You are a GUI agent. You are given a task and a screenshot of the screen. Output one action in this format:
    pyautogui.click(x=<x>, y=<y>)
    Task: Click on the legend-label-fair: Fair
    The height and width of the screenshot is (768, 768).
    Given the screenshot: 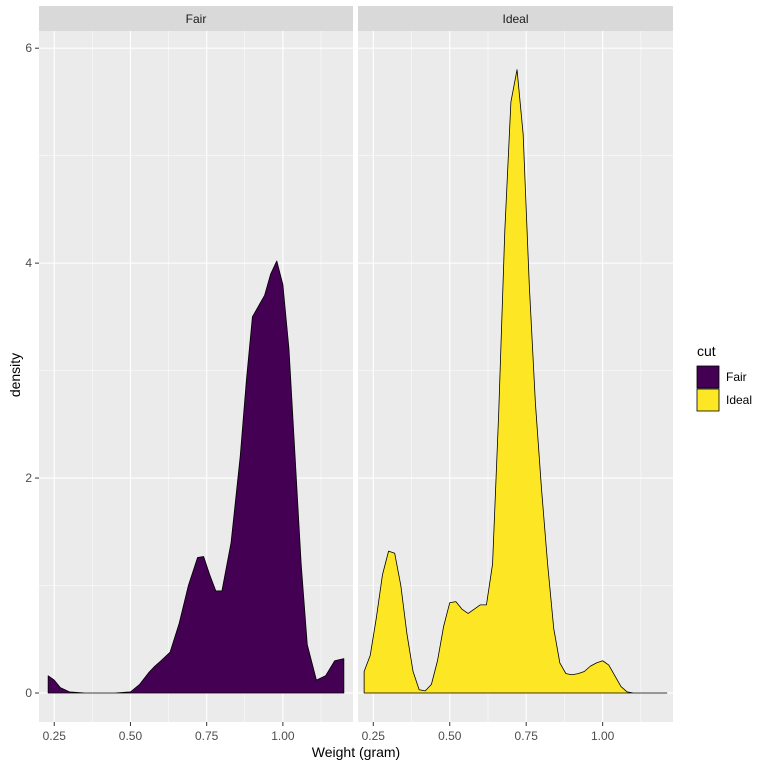 What is the action you would take?
    pyautogui.click(x=736, y=377)
    